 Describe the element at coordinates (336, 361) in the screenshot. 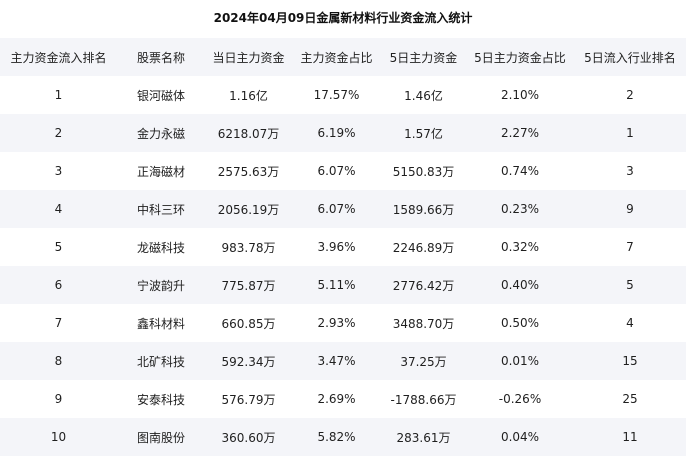

I see `main-funds-ratio-cell: 3.47%` at that location.